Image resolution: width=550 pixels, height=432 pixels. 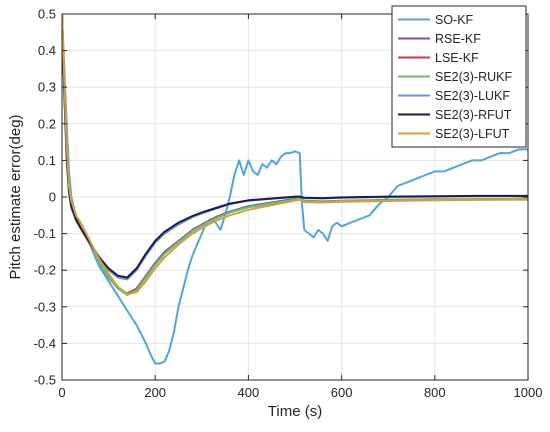 I want to click on legend-label-rse-kf: RSE-KF, so click(x=458, y=39).